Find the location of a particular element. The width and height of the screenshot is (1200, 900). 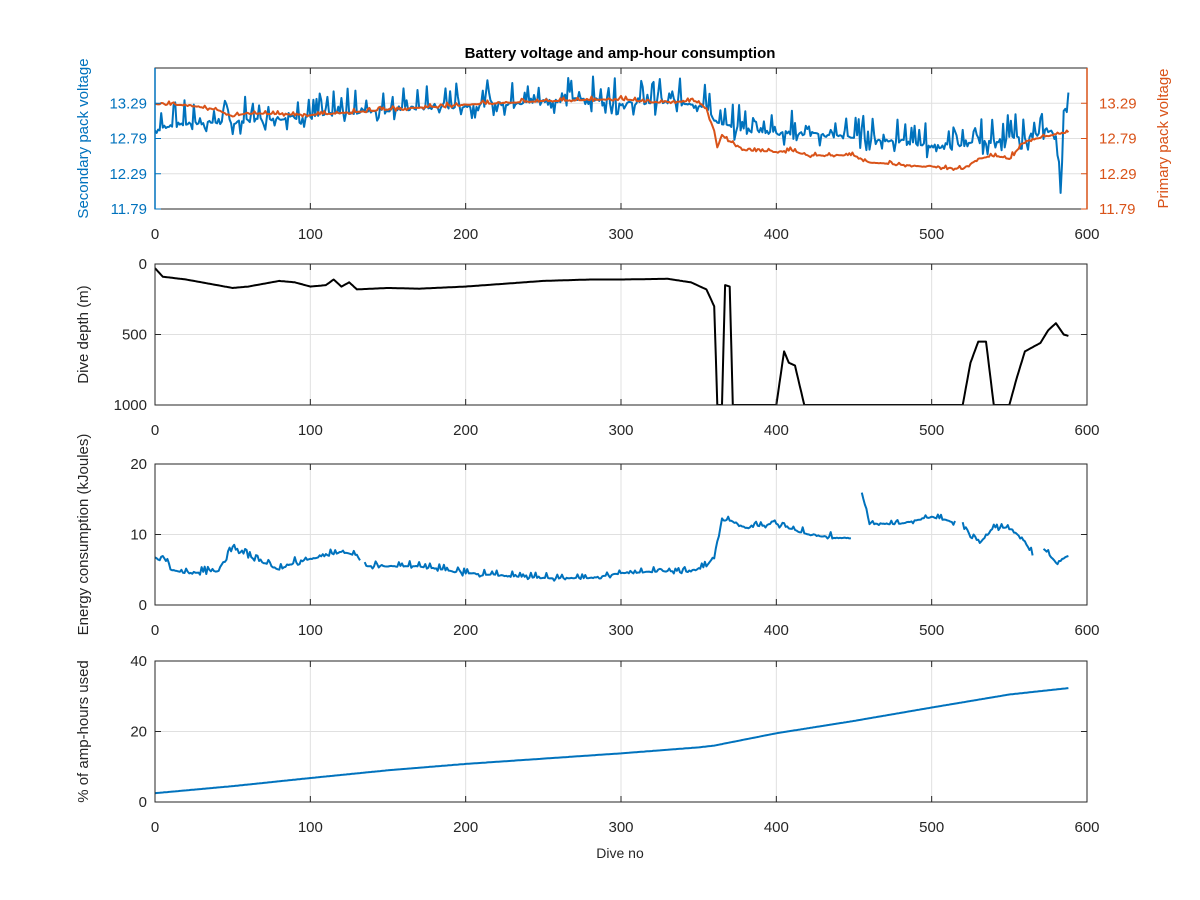

y-tick-right-label: 12.79 is located at coordinates (1118, 139).